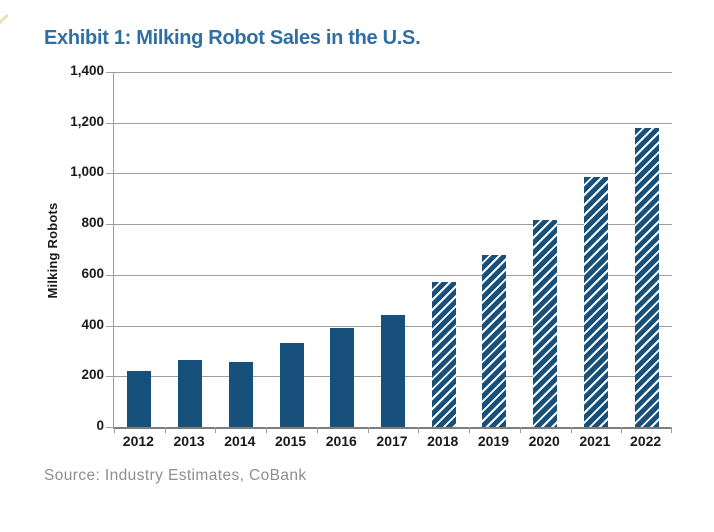 The height and width of the screenshot is (532, 714). I want to click on bar-2018, so click(443, 354).